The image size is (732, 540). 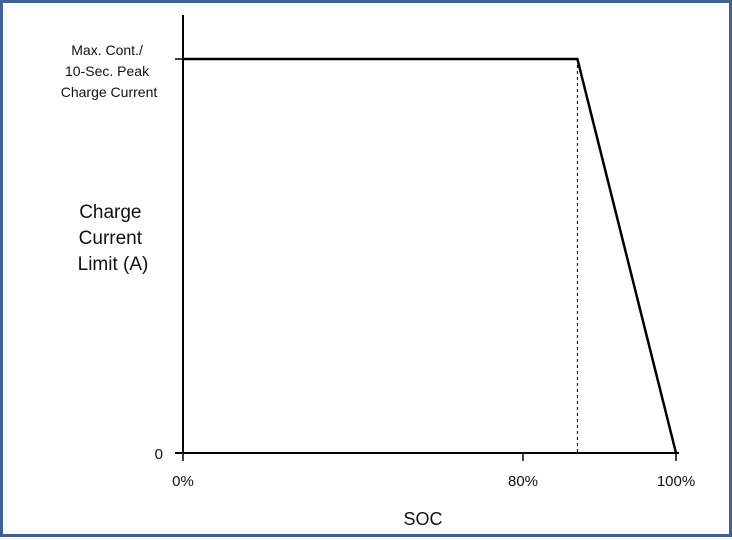 I want to click on x-tick-label-100: 100%, so click(x=676, y=481).